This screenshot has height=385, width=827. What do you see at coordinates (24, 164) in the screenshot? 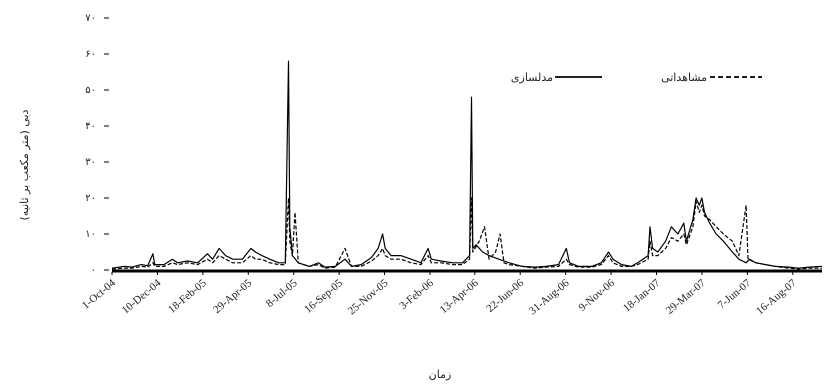
I see `y-axis-title: دبی (متر مکعب بر ثانیه)` at bounding box center [24, 164].